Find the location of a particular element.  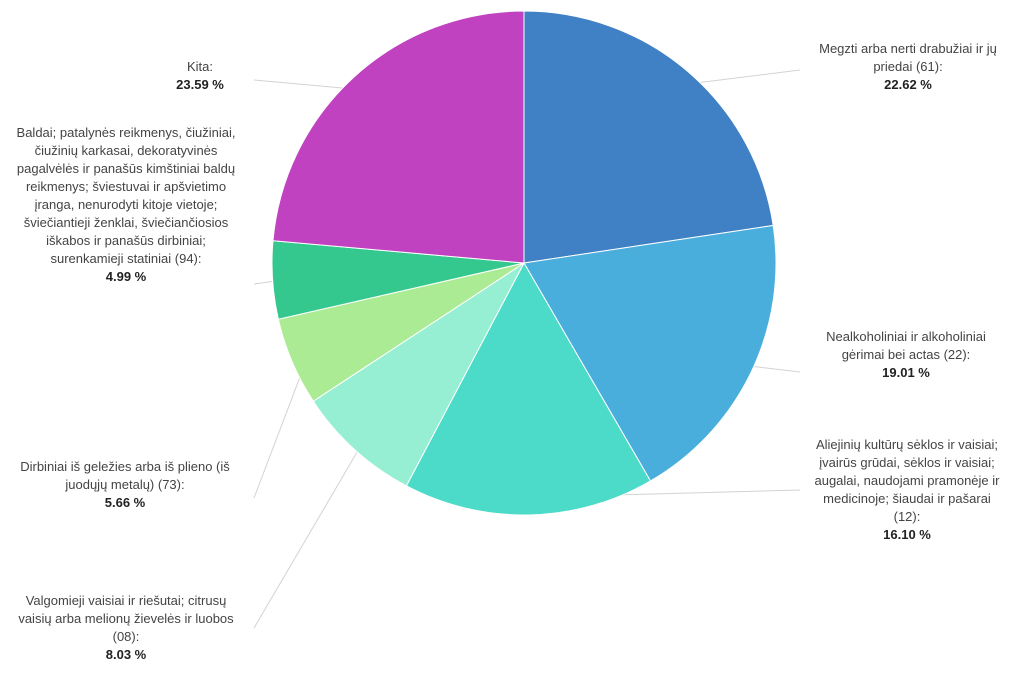

slice-megzti is located at coordinates (648, 137).